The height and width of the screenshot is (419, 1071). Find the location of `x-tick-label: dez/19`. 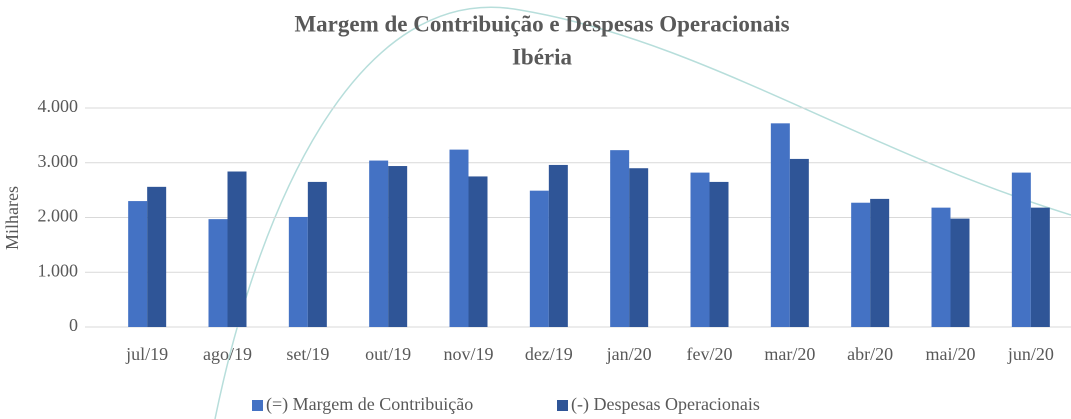

x-tick-label: dez/19 is located at coordinates (549, 354).